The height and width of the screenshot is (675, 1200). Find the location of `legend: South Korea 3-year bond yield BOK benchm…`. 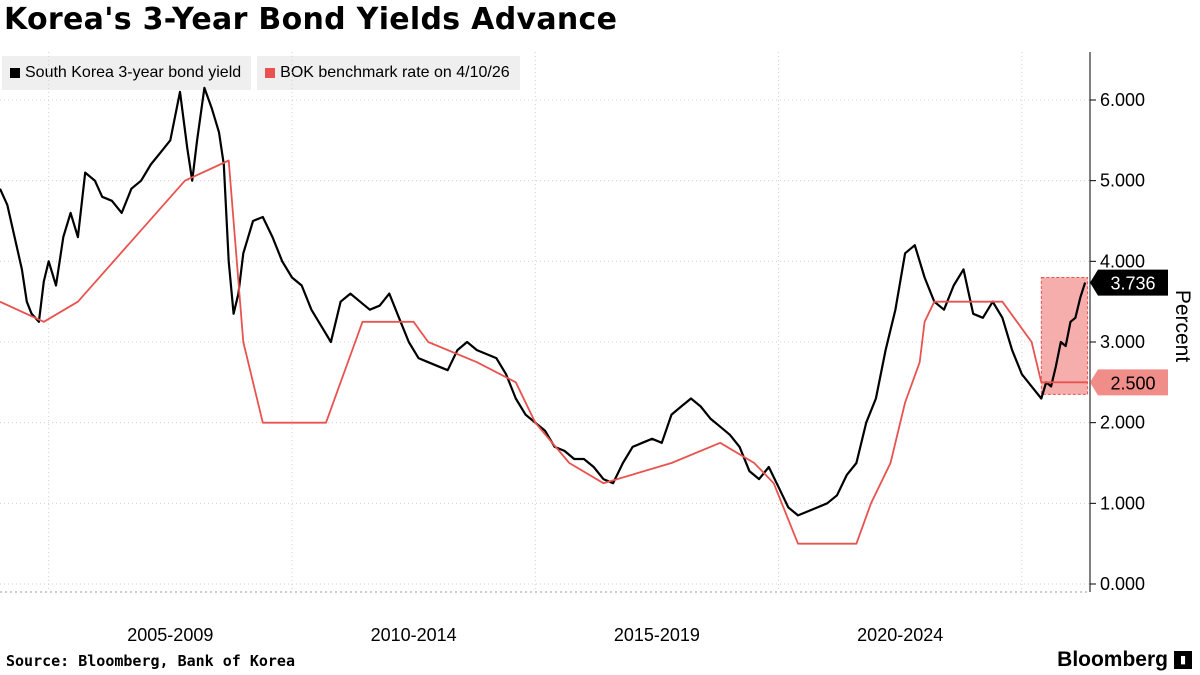

legend: South Korea 3-year bond yield BOK benchm… is located at coordinates (261, 73).